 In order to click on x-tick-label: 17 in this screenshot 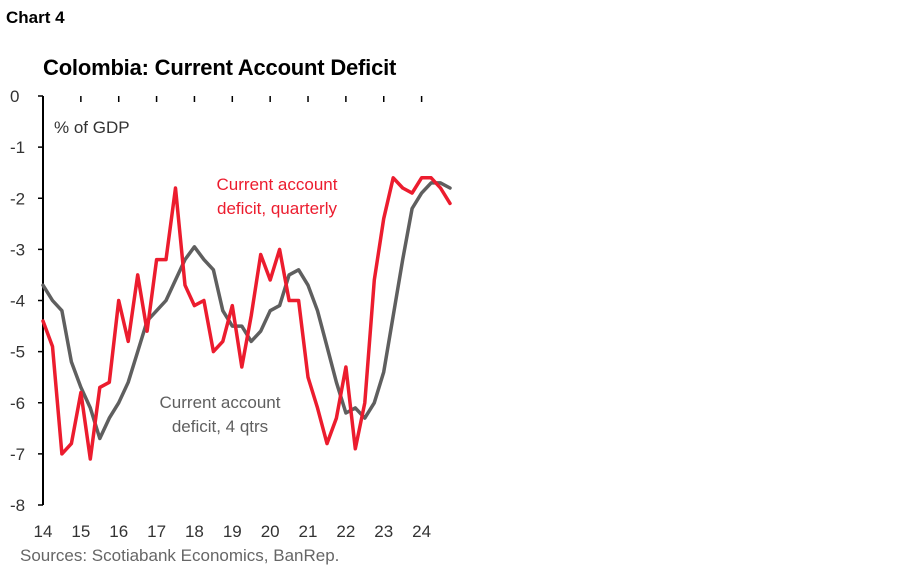, I will do `click(156, 531)`.